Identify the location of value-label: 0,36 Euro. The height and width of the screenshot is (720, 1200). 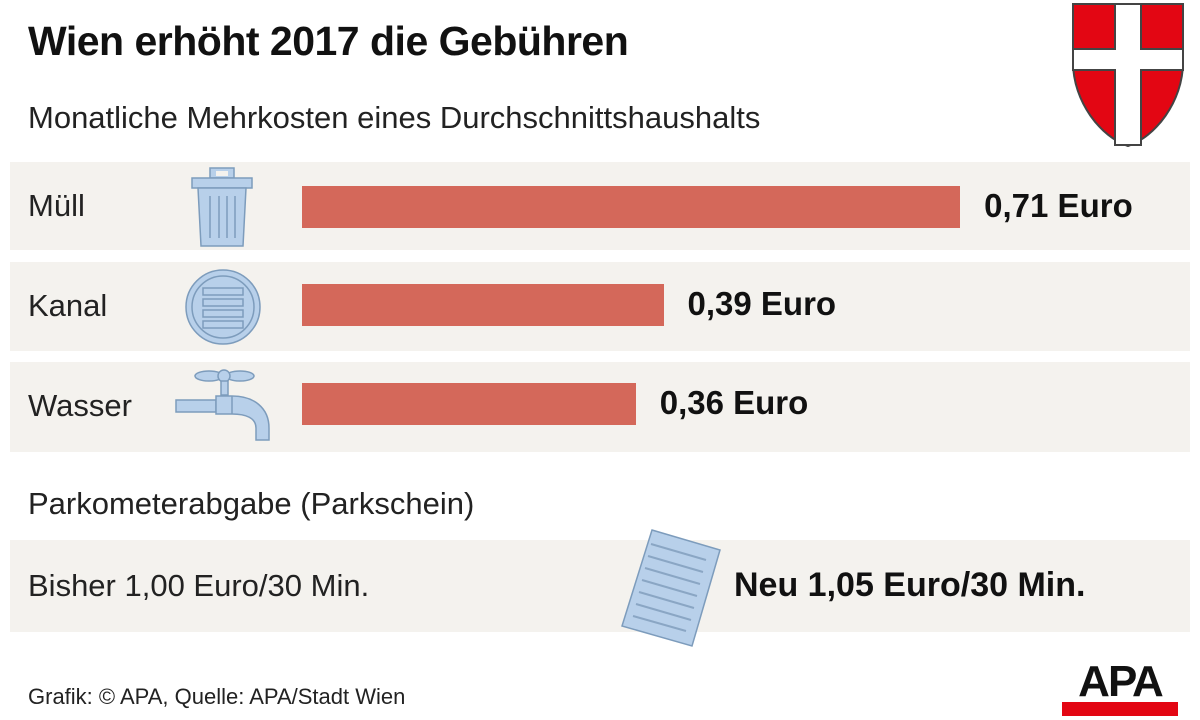
(734, 402).